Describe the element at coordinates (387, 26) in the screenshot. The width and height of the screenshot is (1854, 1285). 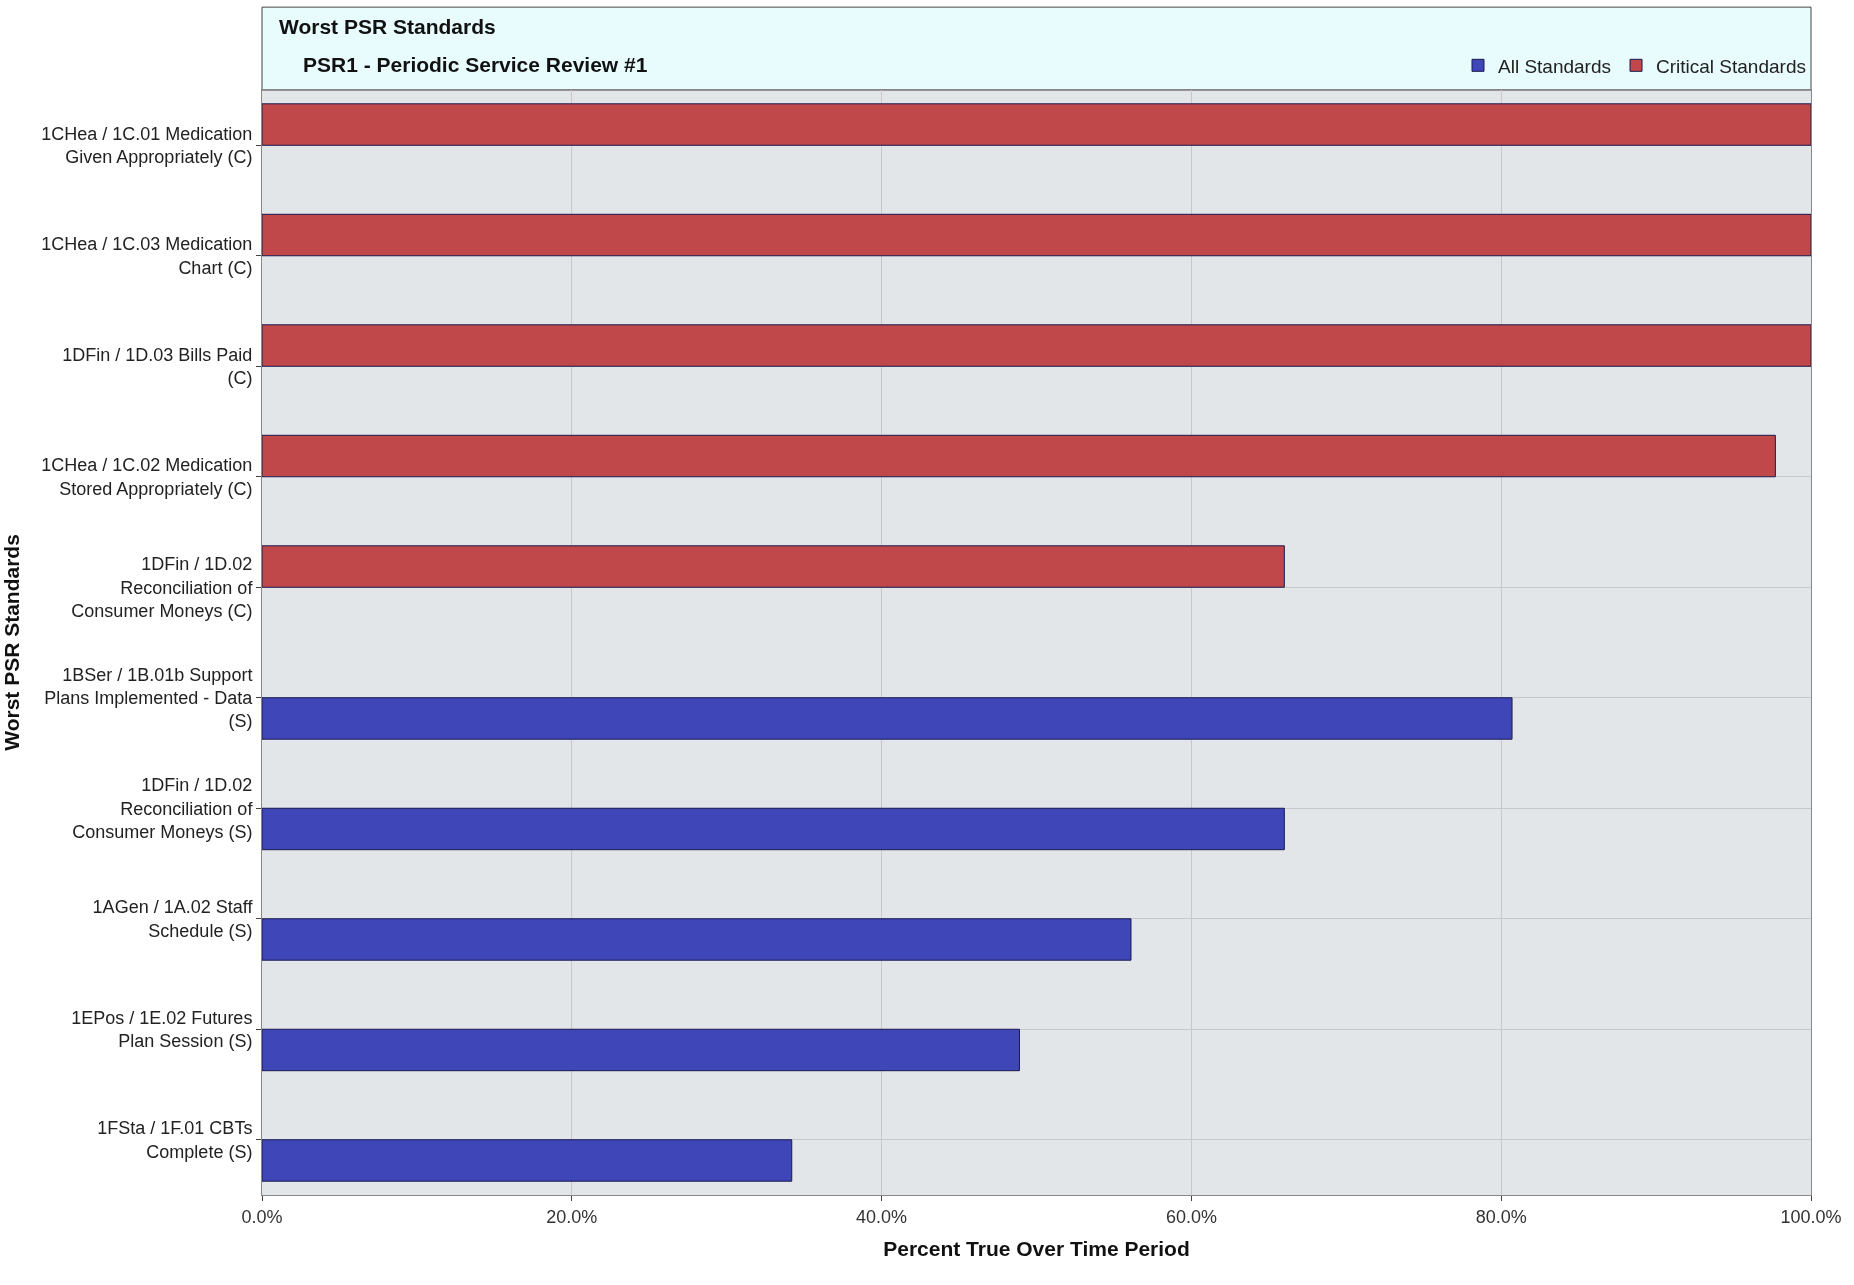
I see `chart-title: Worst PSR Standards` at that location.